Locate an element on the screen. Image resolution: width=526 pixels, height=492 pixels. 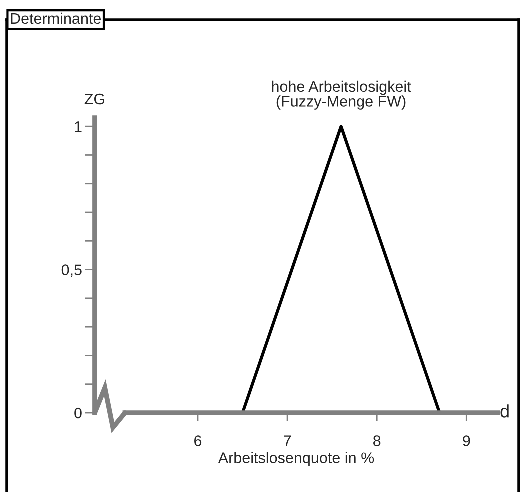
x-axis-title: Arbeitslosenquote in % is located at coordinates (296, 459).